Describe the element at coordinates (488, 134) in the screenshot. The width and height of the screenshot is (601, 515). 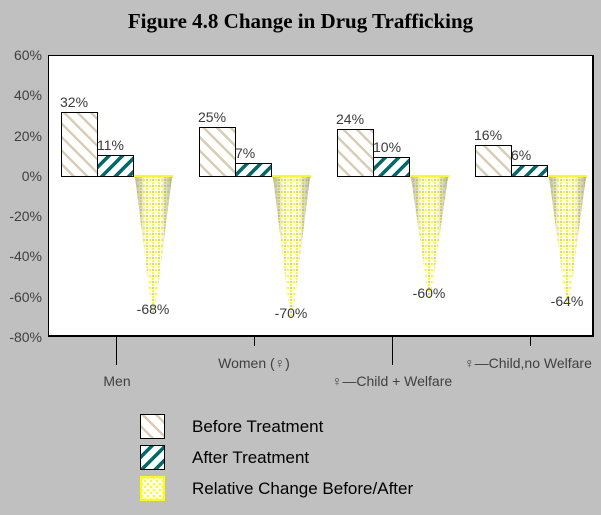
I see `before-value-label: 16%` at that location.